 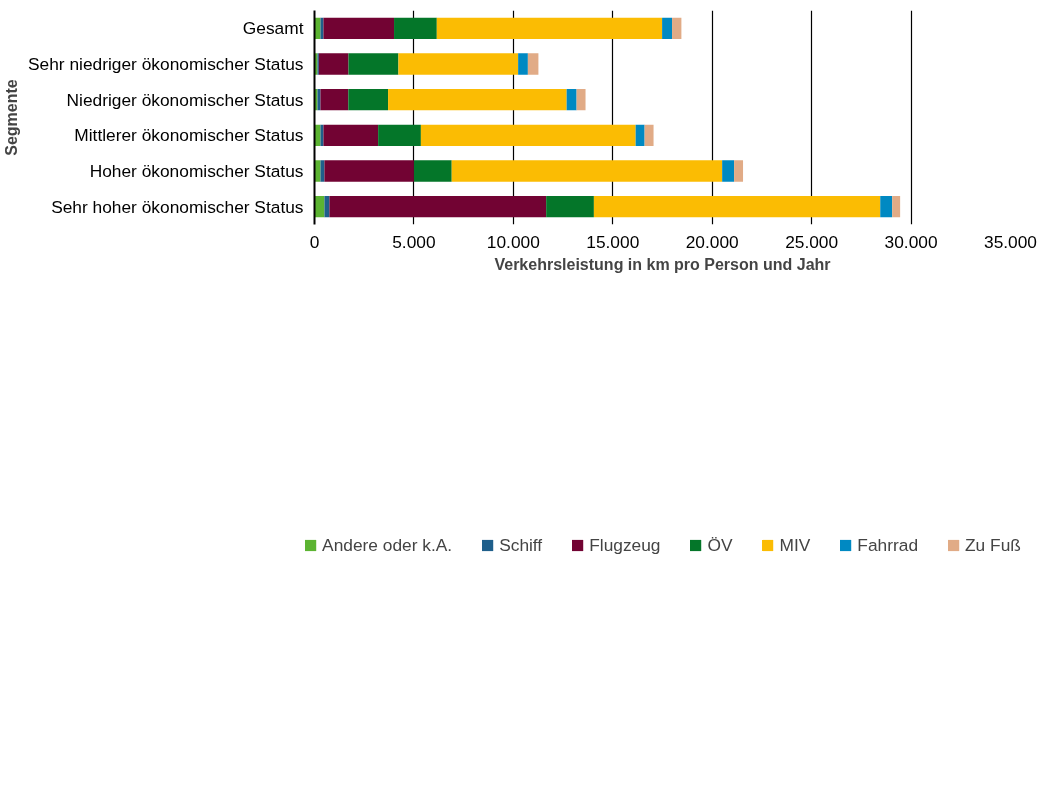 I want to click on x-tick-label: 10.000, so click(x=513, y=241).